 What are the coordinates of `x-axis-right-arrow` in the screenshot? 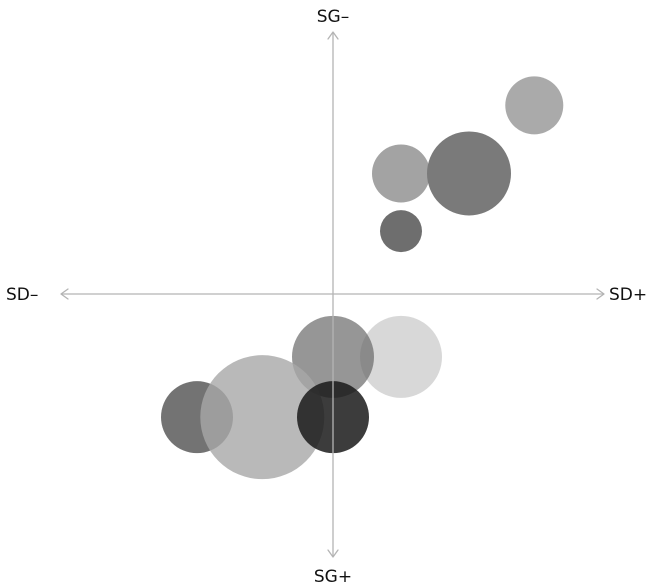 It's located at (600, 294).